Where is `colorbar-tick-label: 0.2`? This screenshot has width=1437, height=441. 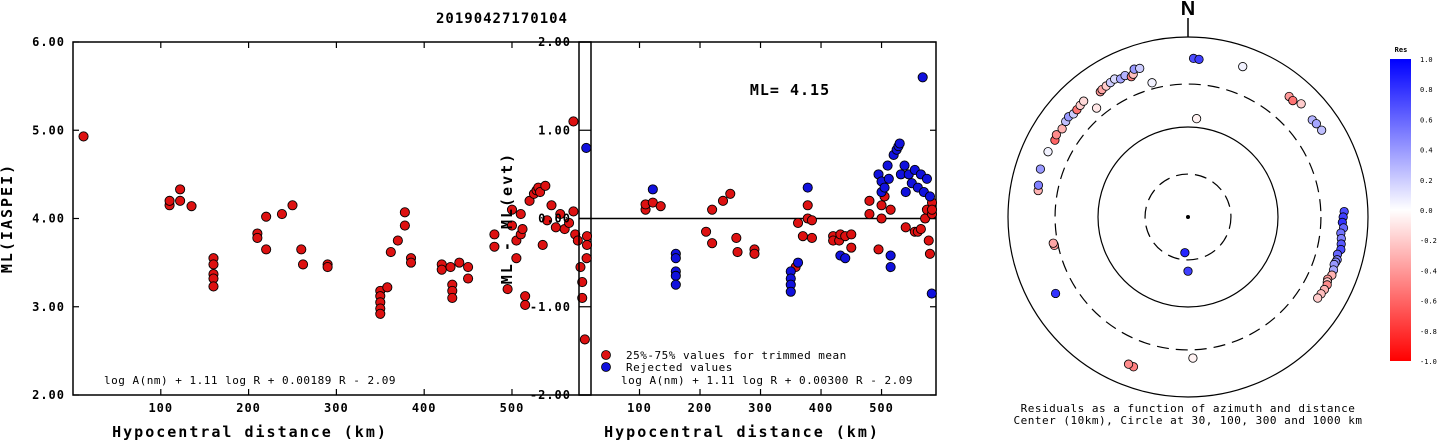 colorbar-tick-label: 0.2 is located at coordinates (1426, 181).